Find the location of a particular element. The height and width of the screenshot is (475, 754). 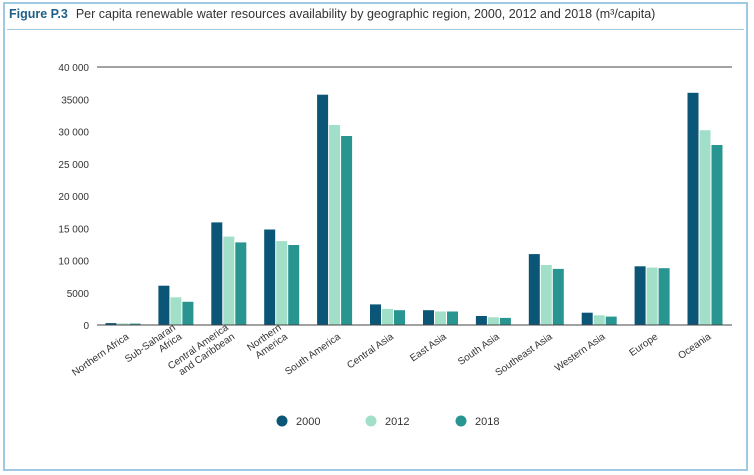

x-tick-label: Oceania is located at coordinates (694, 346).